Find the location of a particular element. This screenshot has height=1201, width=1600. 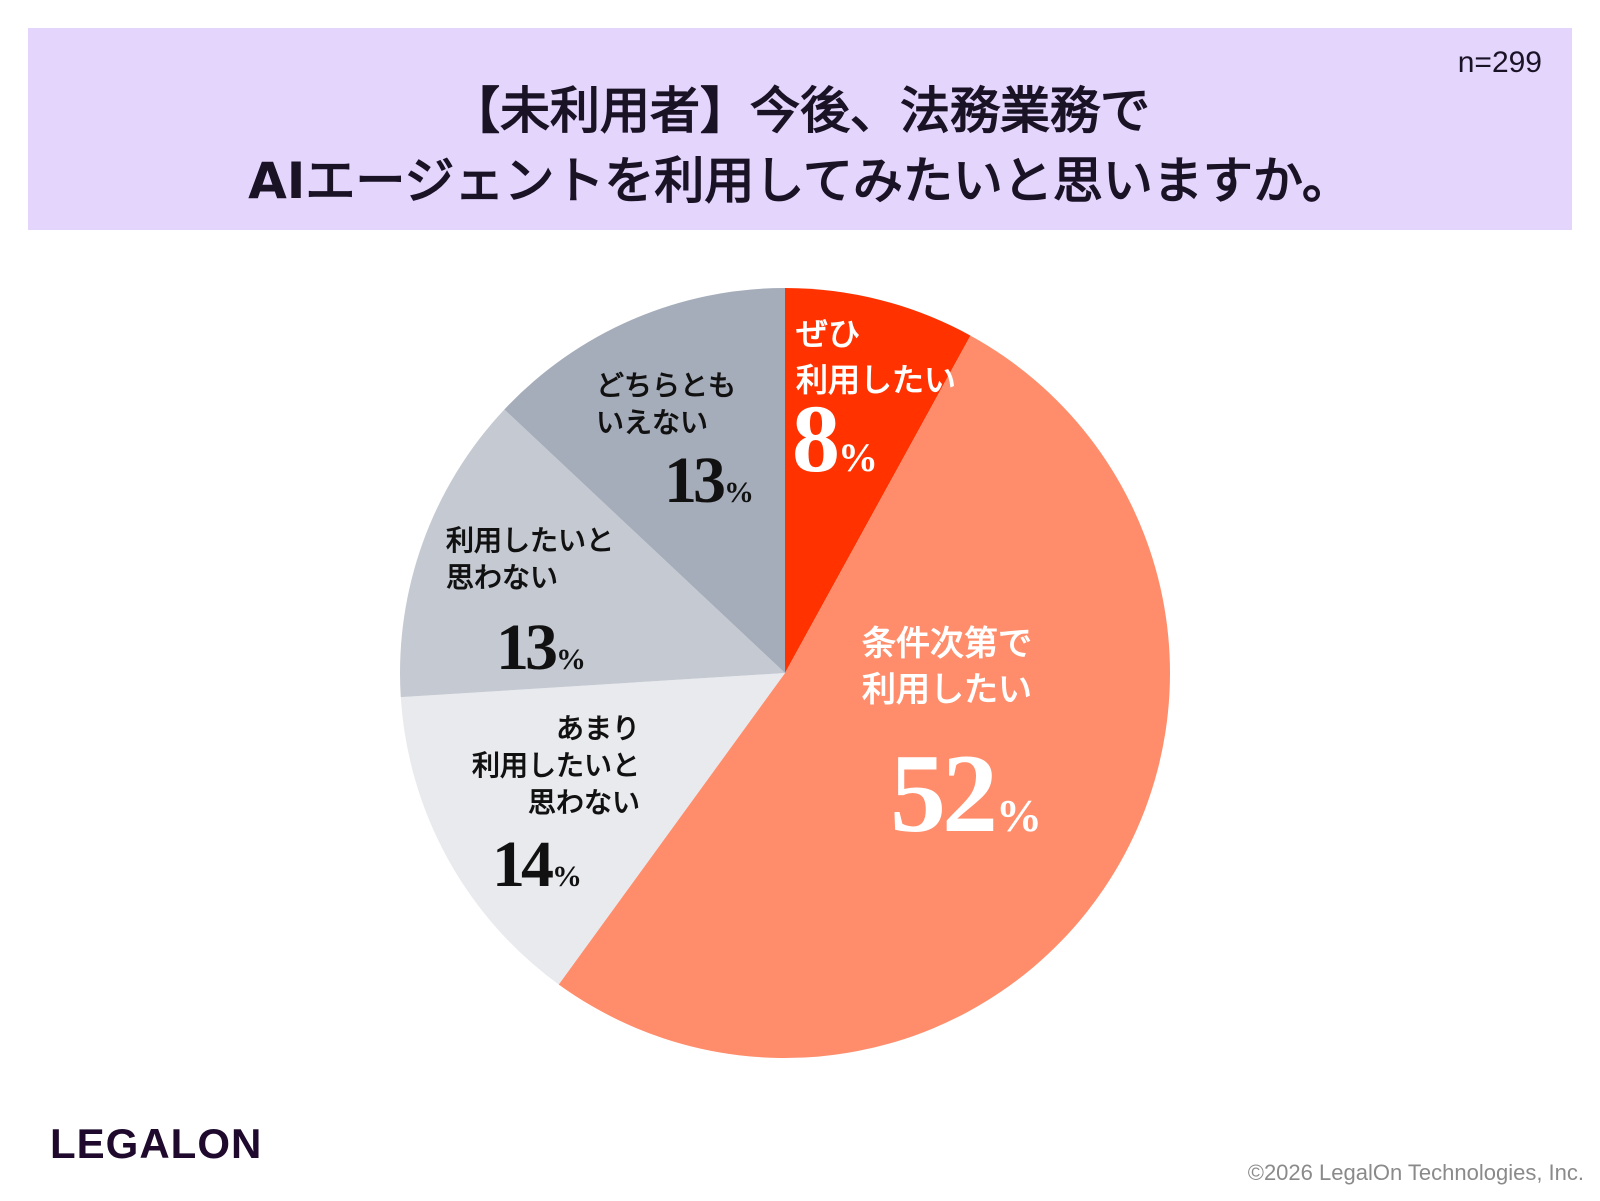

slice-label-0-line-1: 利用したい is located at coordinates (876, 380).